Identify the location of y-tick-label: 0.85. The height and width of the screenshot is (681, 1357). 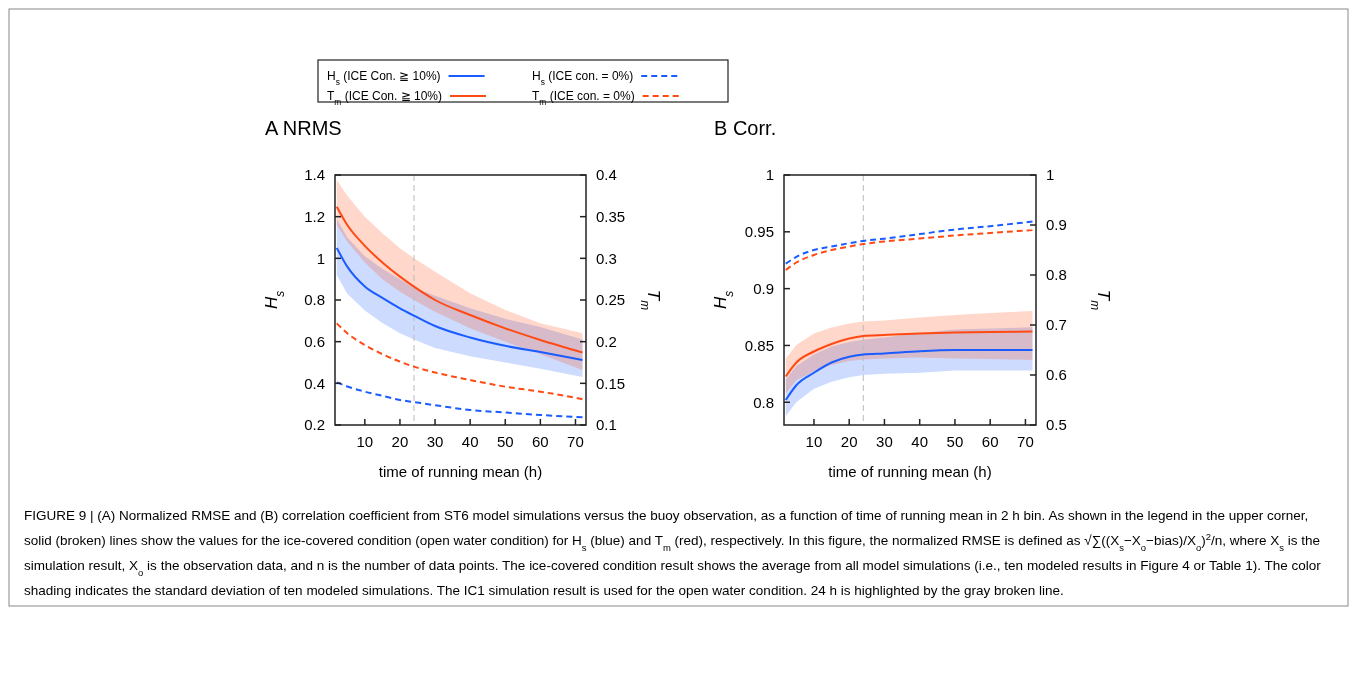
(759, 345).